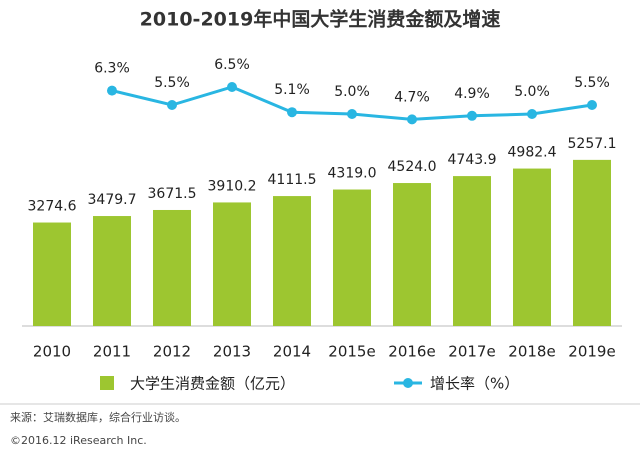 The image size is (640, 455). I want to click on x-tick-label: 2015e, so click(351, 352).